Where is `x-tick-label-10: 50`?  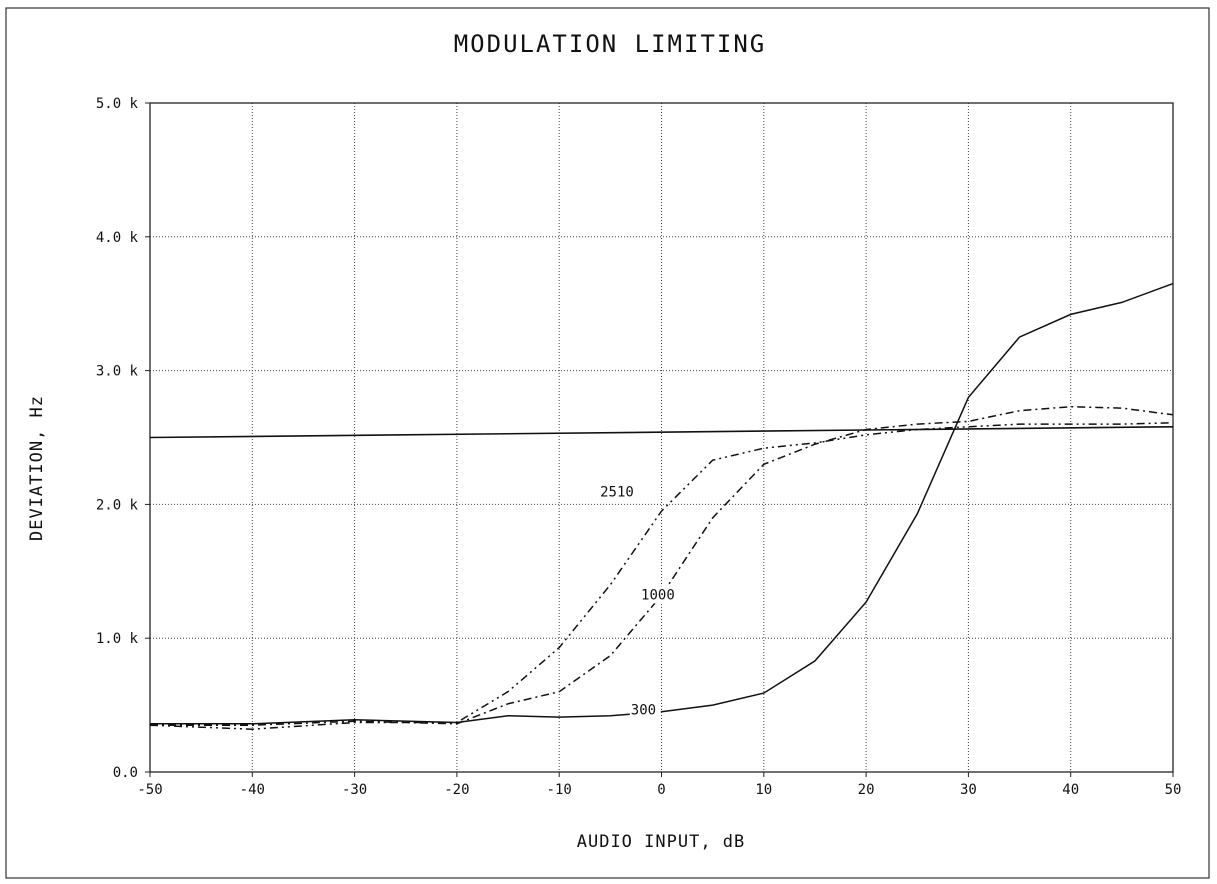 x-tick-label-10: 50 is located at coordinates (1173, 790).